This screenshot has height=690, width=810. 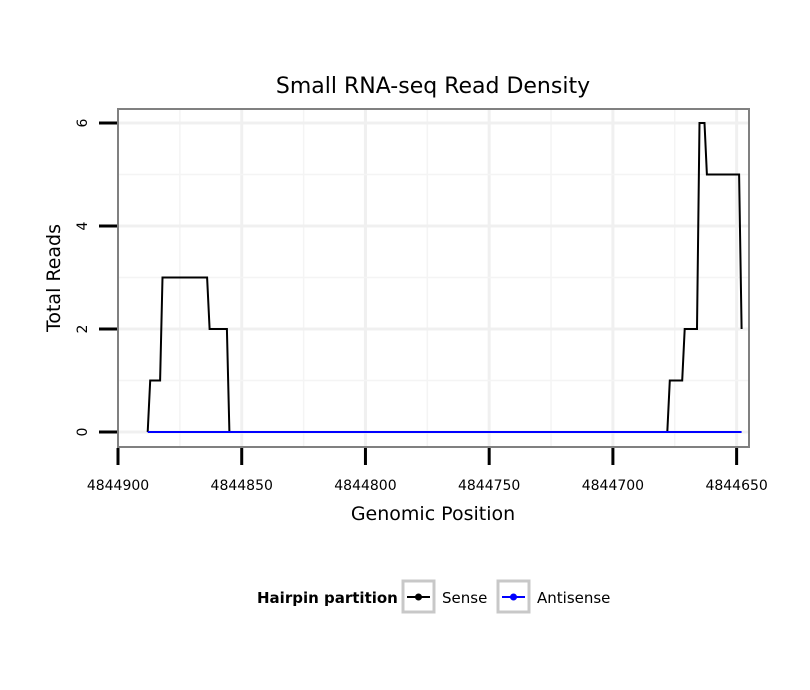 I want to click on legend-title: Hairpin partition, so click(x=327, y=598).